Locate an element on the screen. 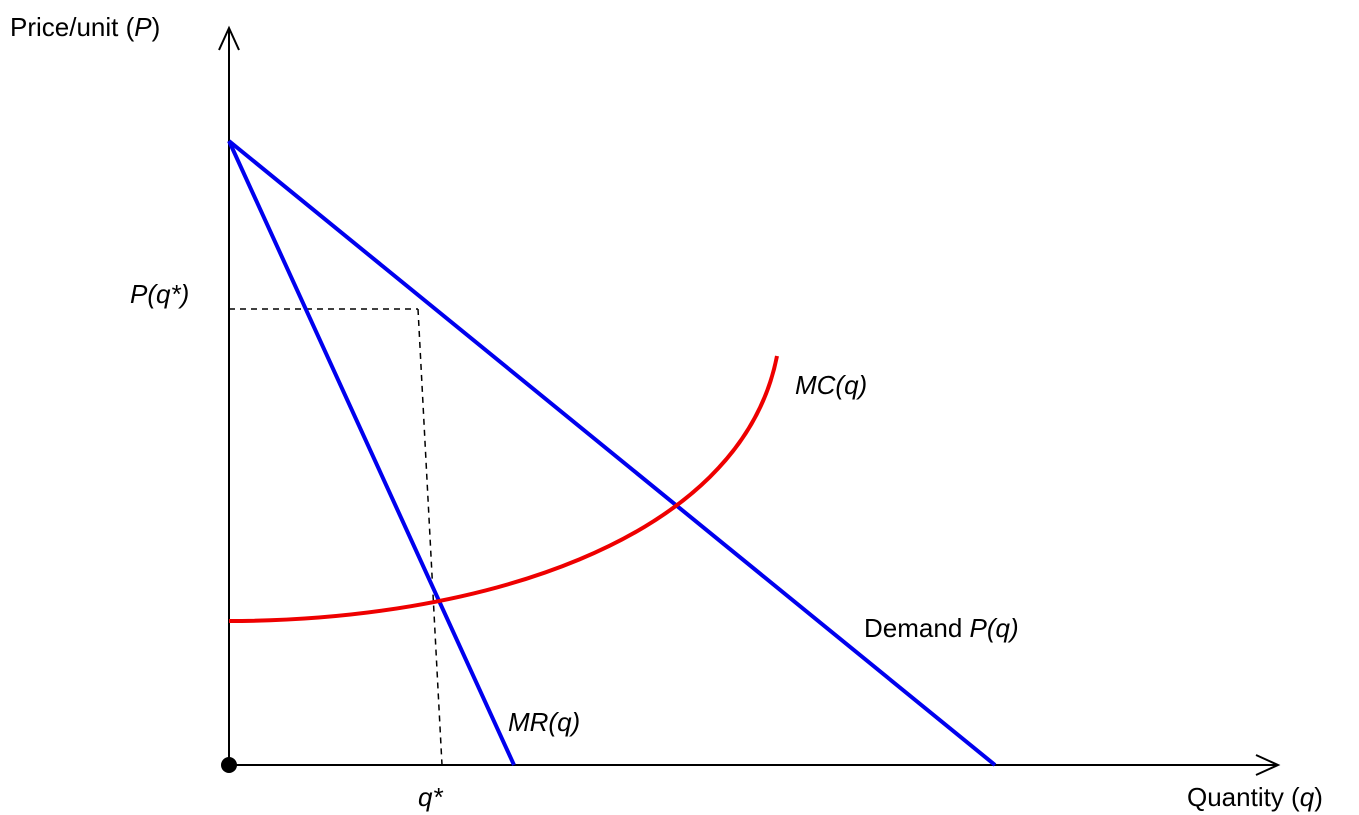 This screenshot has width=1359, height=815. demand-label: Demand P(q) is located at coordinates (941, 628).